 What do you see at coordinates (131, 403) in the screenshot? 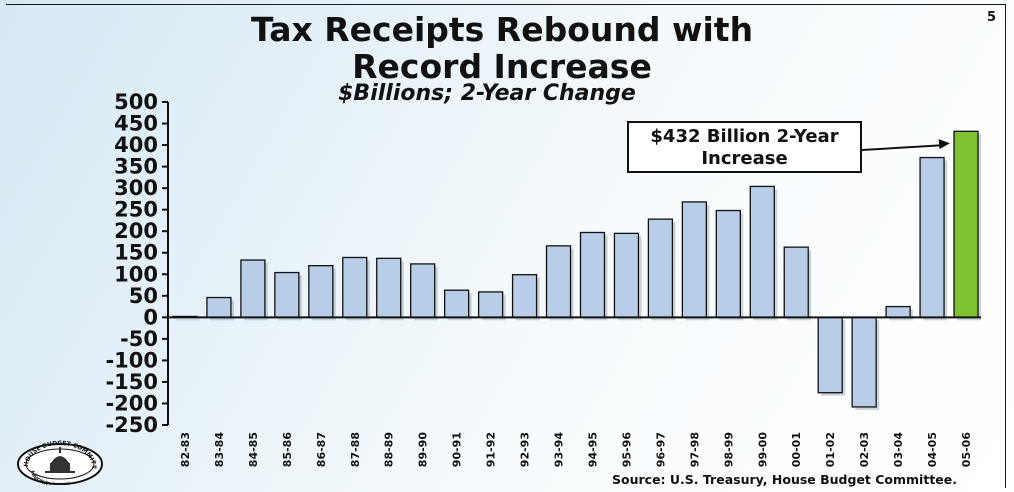
I see `y-tick-label: -200` at bounding box center [131, 403].